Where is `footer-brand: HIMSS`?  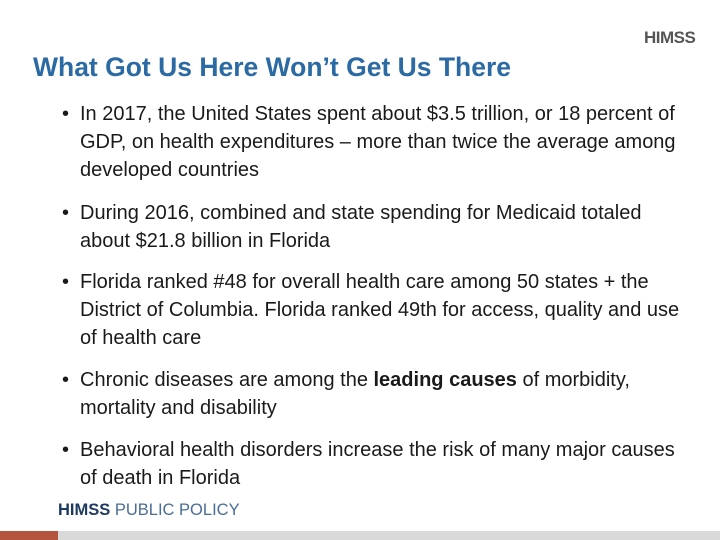
footer-brand: HIMSS is located at coordinates (84, 510).